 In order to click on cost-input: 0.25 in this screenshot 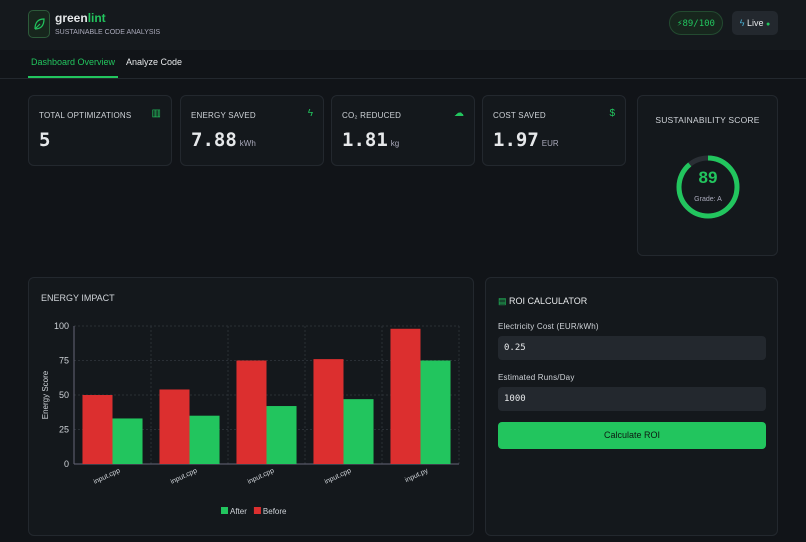, I will do `click(632, 348)`.